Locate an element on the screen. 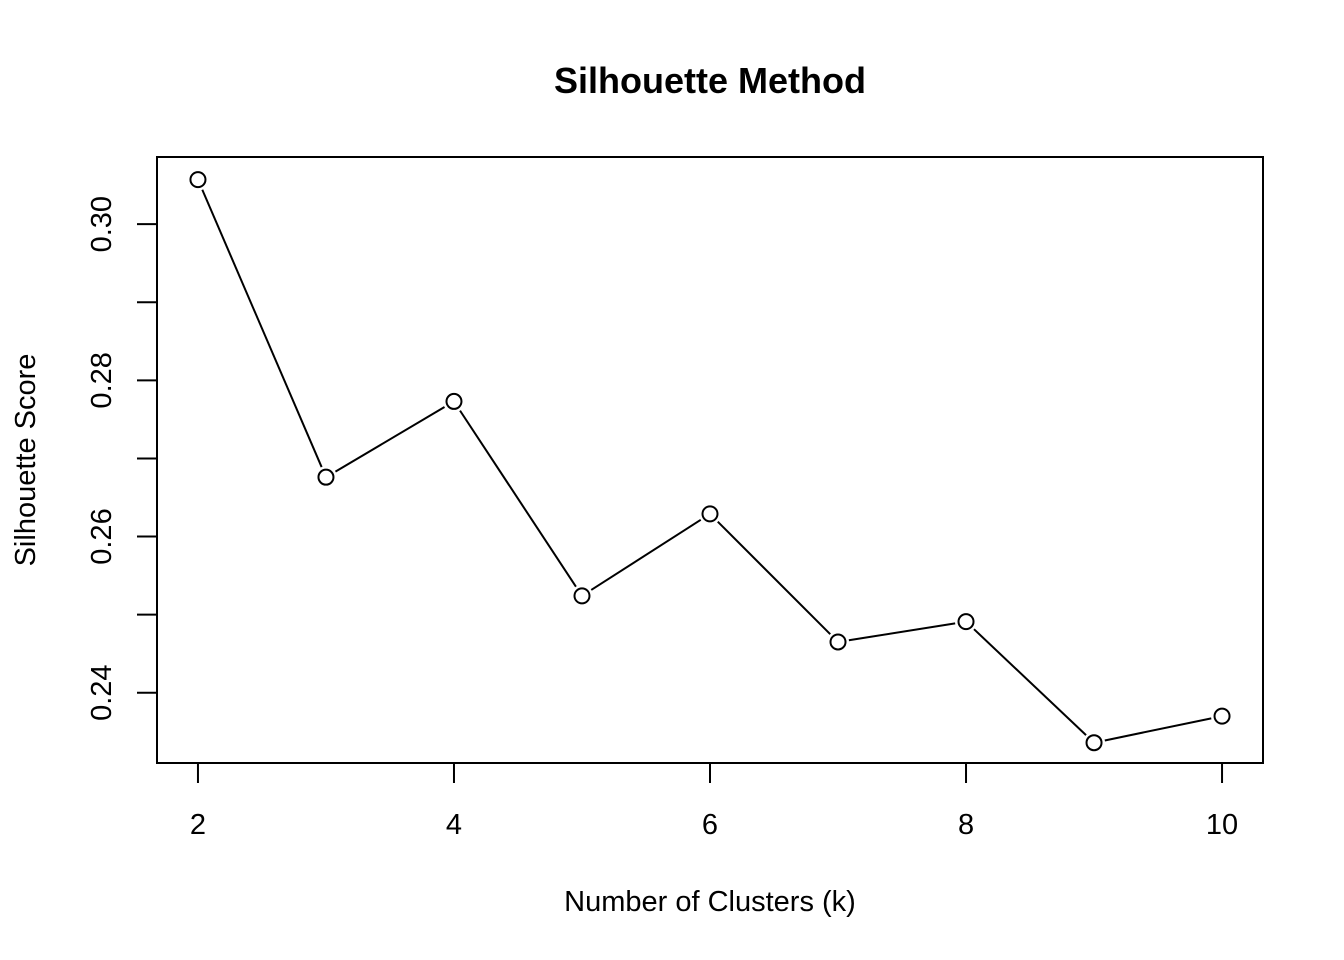 Image resolution: width=1344 pixels, height=960 pixels. chart-title: Silhouette Method is located at coordinates (710, 80).